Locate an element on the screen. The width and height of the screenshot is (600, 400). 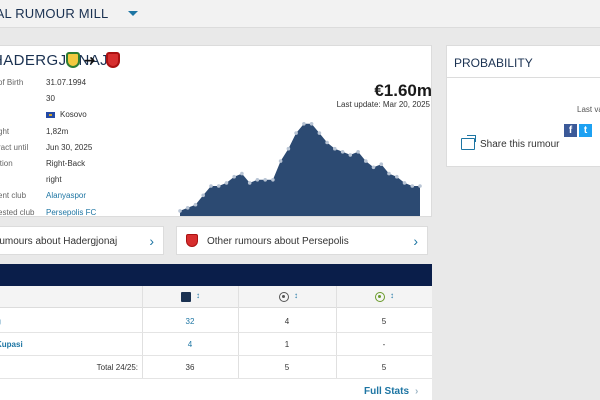
player-rumours-button: rumours about Hadergjonaj › is located at coordinates (82, 240).